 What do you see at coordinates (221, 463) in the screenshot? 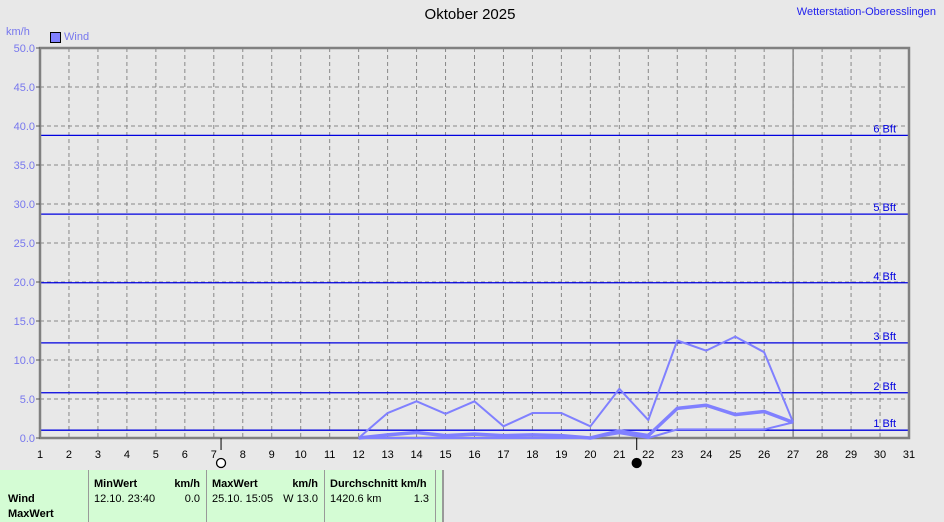
I see `full-moon-icon` at bounding box center [221, 463].